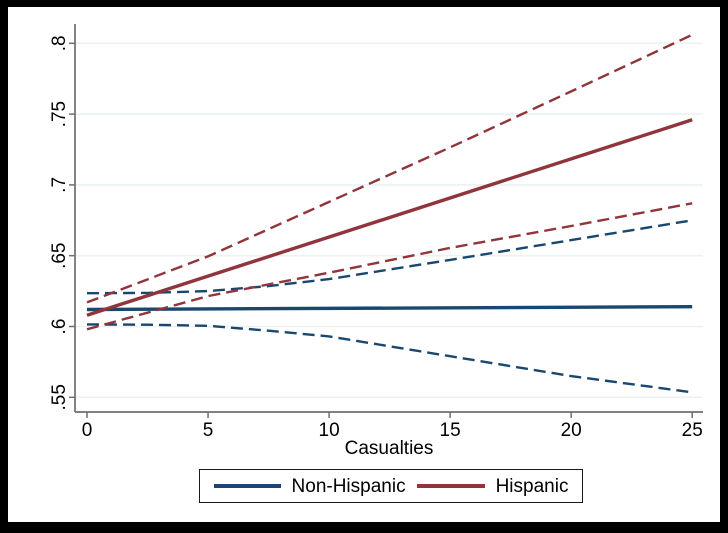  What do you see at coordinates (247, 486) in the screenshot?
I see `legend-line-sample-non-hispanic` at bounding box center [247, 486].